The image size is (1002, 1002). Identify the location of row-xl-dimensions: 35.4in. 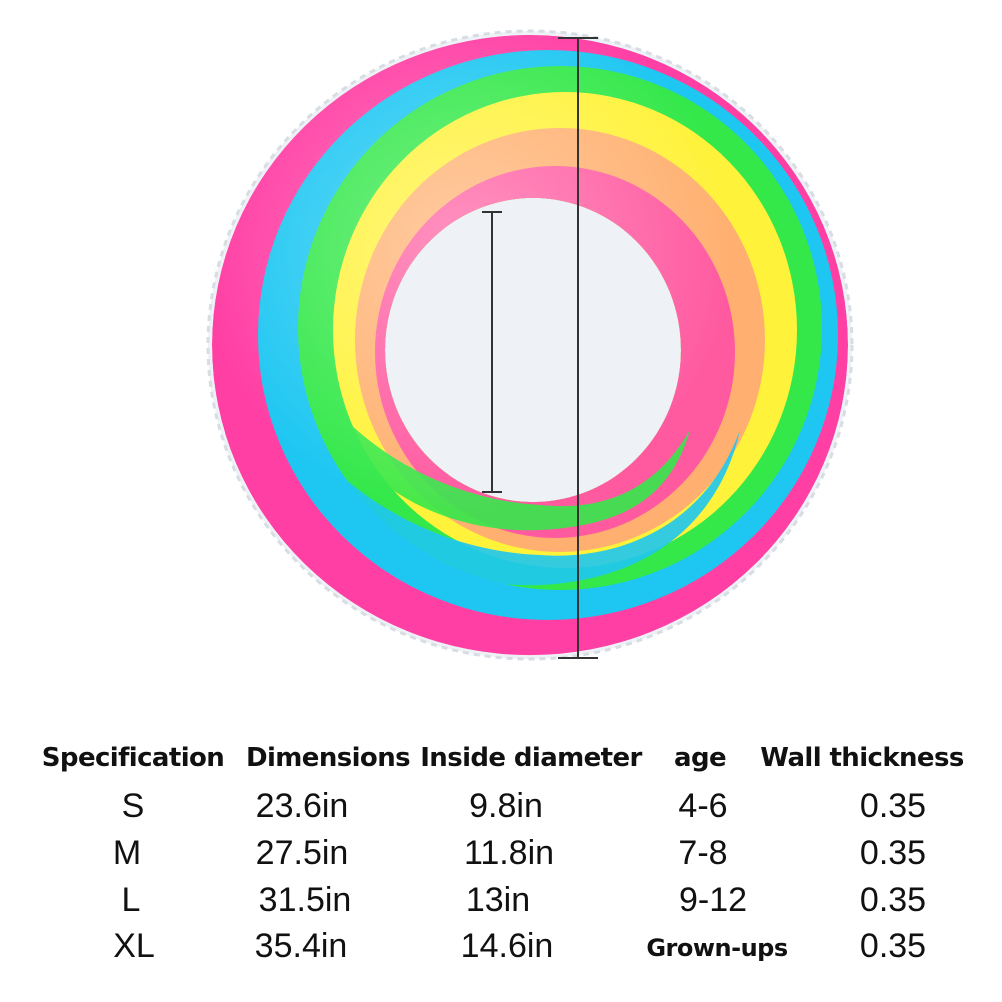
(301, 946).